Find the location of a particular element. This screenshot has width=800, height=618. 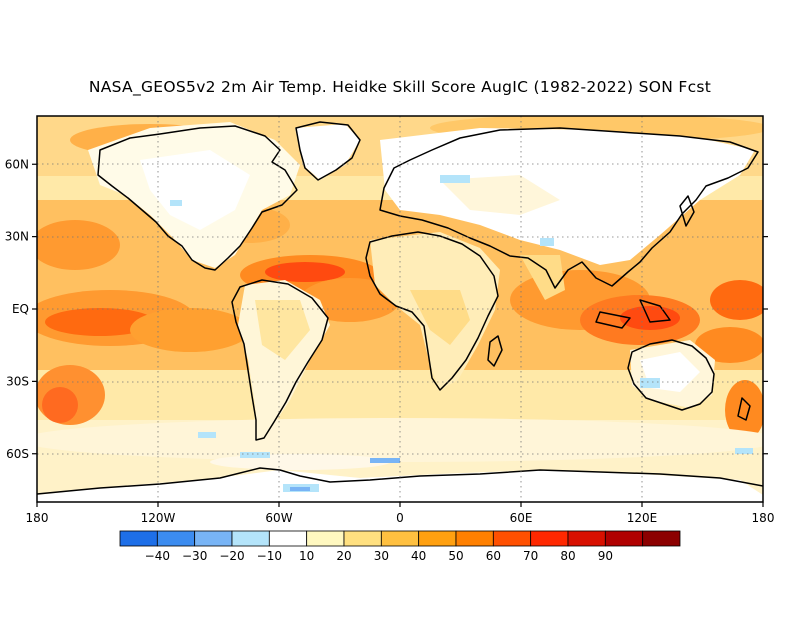

colorbar-label: 20 is located at coordinates (343, 556).